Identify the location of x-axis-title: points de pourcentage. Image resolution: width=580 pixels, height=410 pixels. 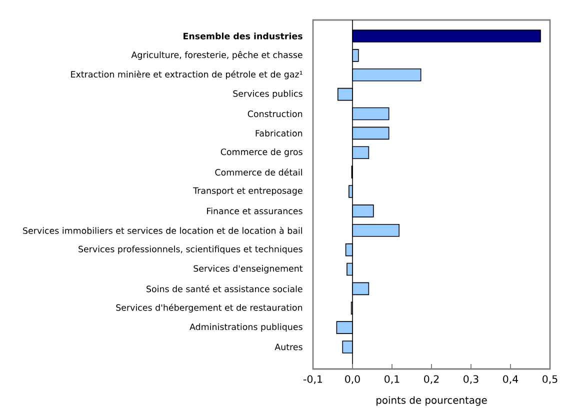
(431, 401).